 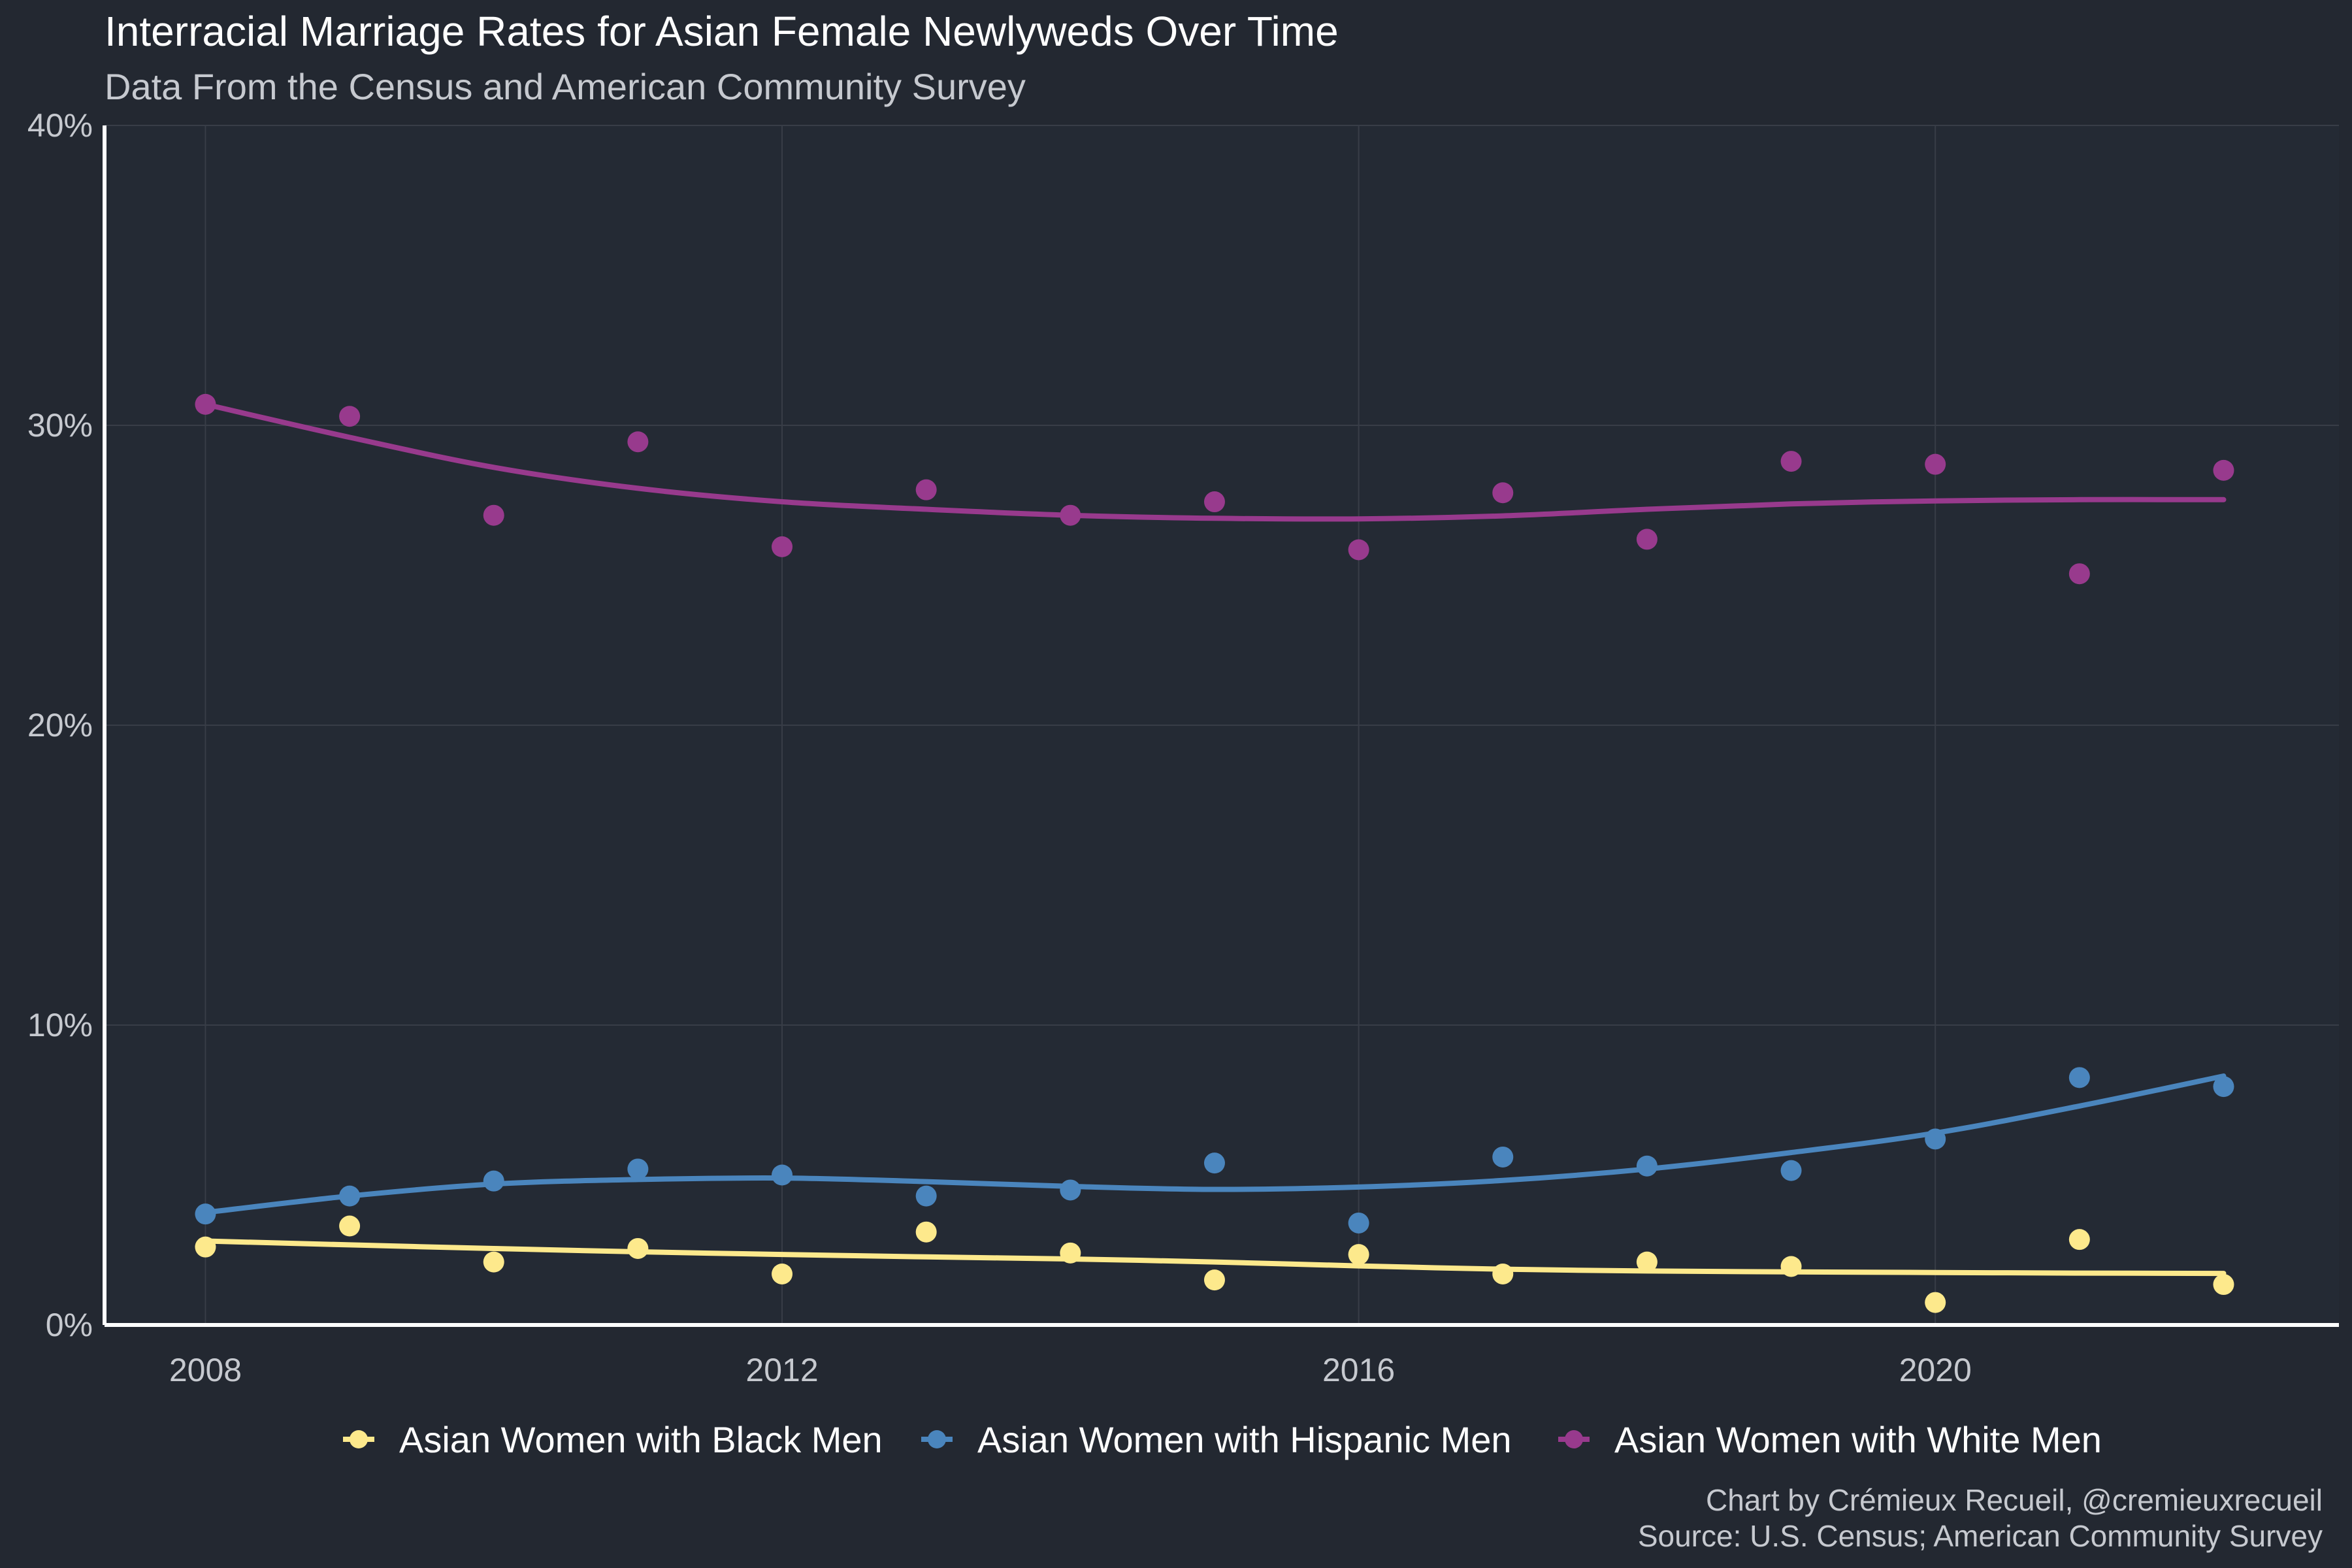 What do you see at coordinates (1215, 1257) in the screenshot?
I see `trend-line-black_men` at bounding box center [1215, 1257].